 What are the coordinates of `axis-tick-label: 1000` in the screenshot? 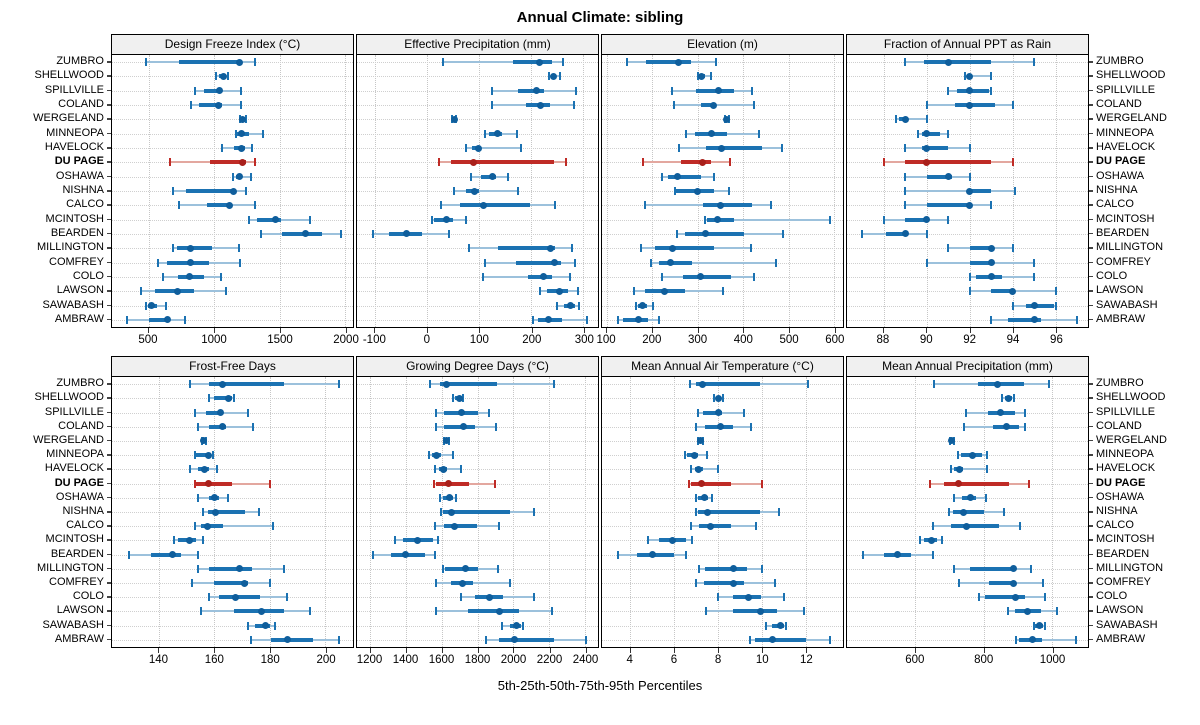 It's located at (214, 340).